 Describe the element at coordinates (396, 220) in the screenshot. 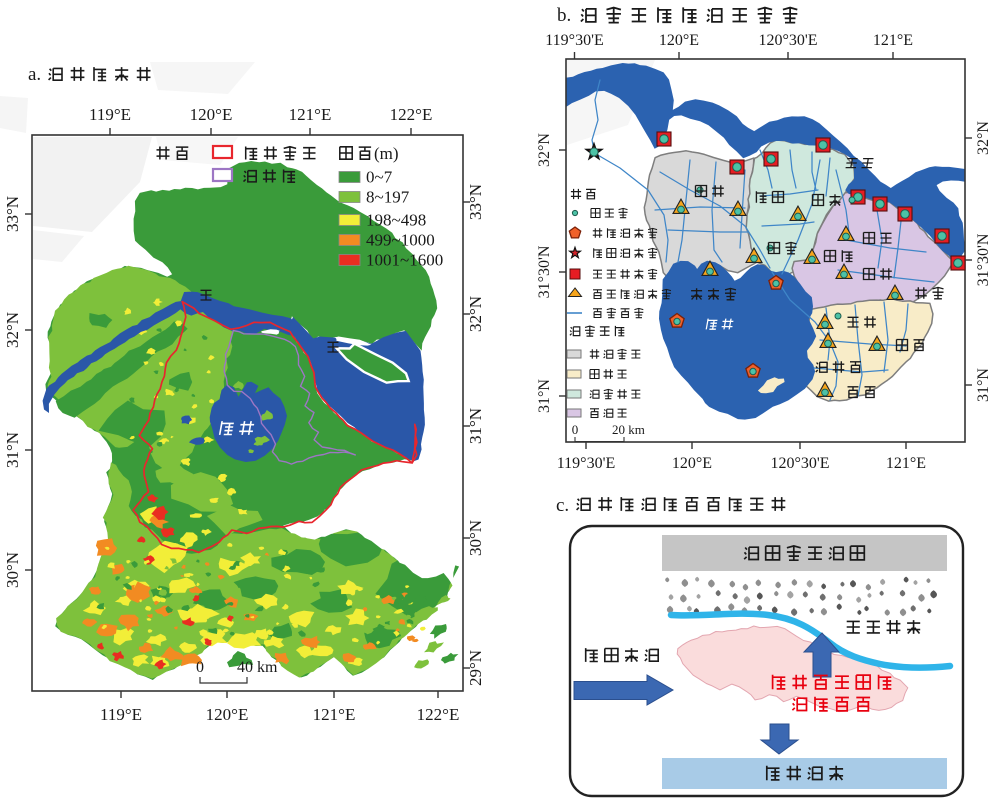

I see `svg-text: 198~498` at that location.